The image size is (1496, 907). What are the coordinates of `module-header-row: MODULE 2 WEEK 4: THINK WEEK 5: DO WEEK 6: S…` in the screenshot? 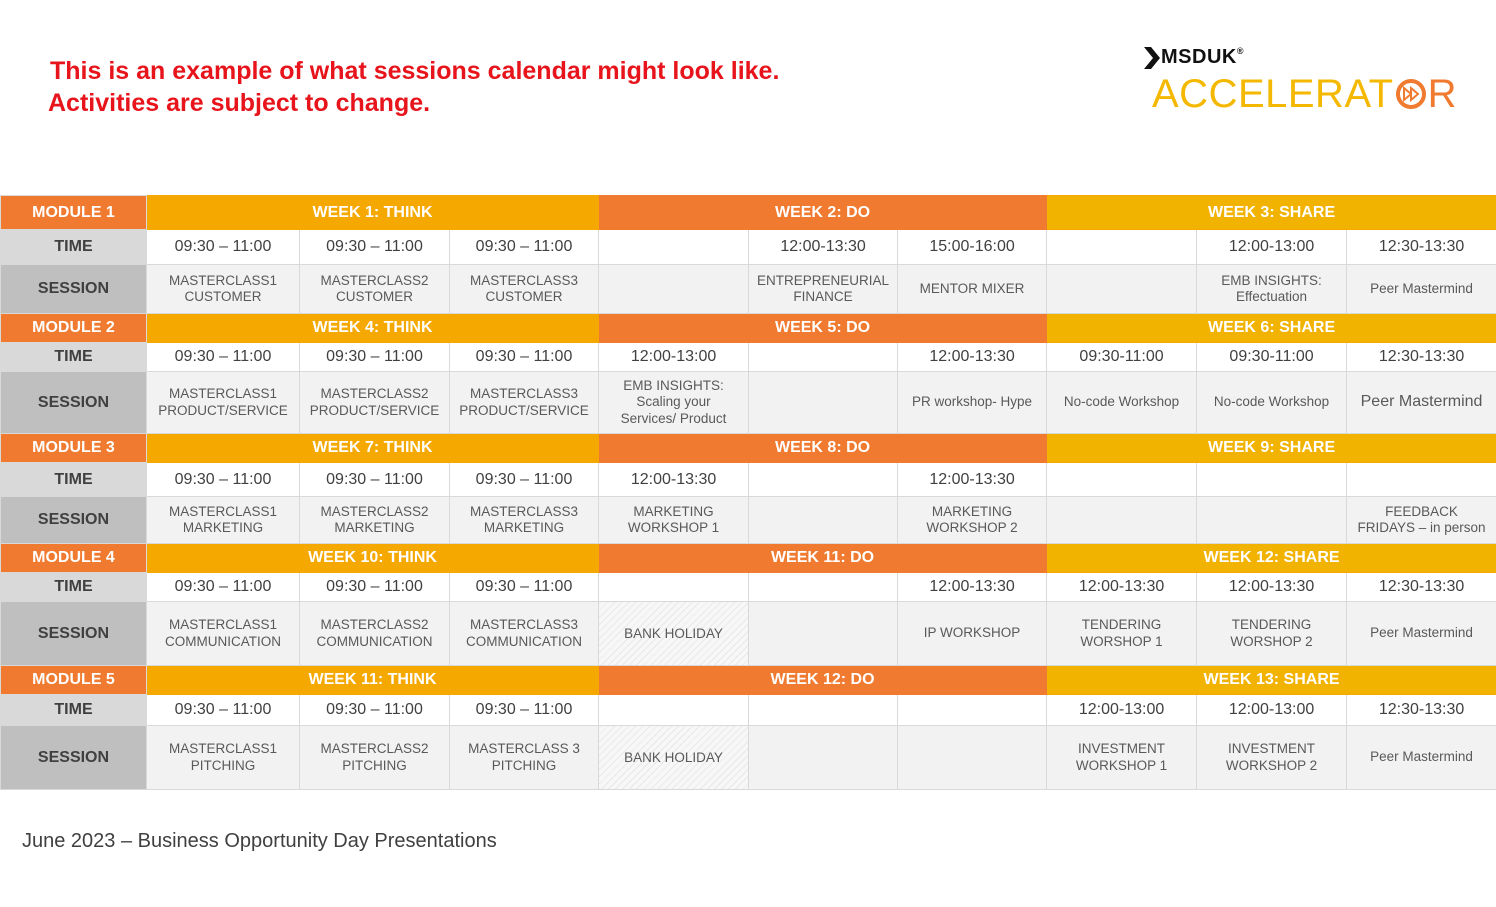 It's located at (748, 328).